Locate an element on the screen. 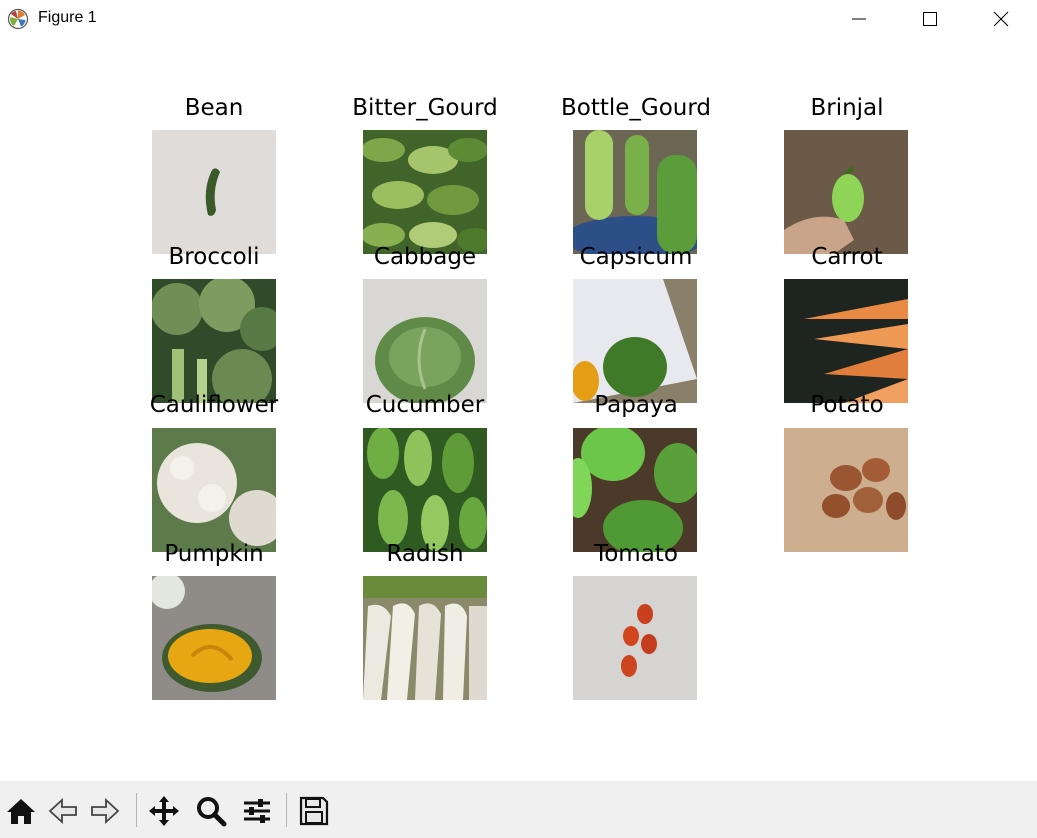  pan-button is located at coordinates (164, 811).